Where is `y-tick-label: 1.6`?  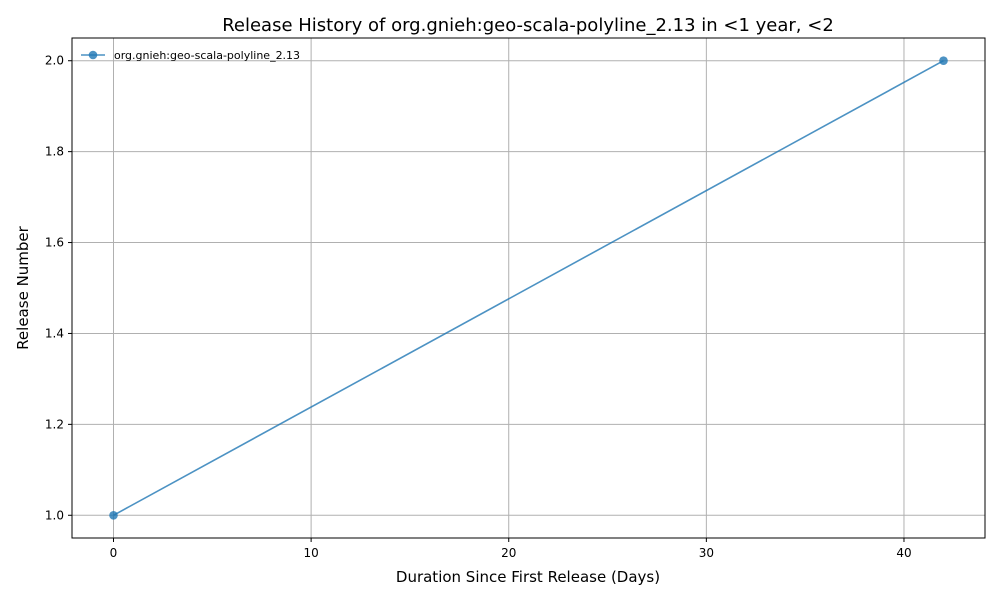
y-tick-label: 1.6 is located at coordinates (54, 243).